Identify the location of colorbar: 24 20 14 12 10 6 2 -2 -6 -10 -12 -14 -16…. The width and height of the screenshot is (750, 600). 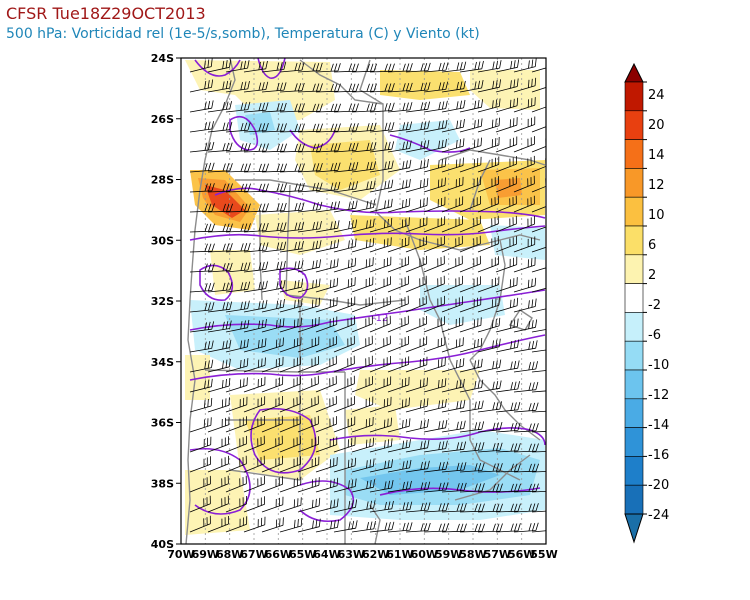
(646, 303).